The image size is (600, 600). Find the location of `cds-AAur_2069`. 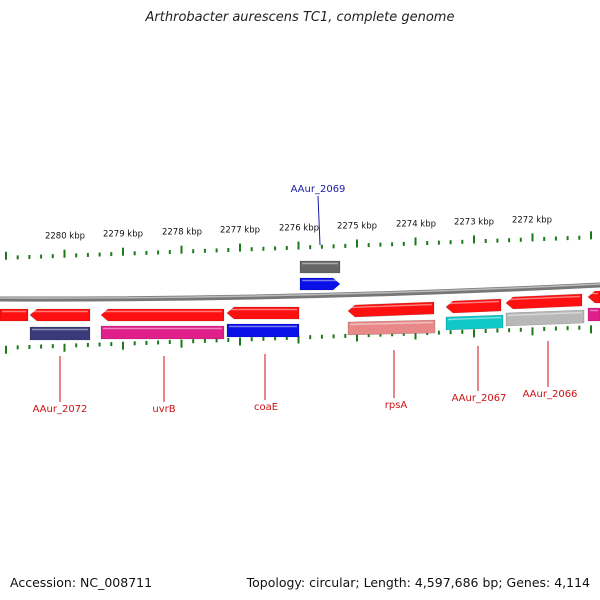

cds-AAur_2069 is located at coordinates (320, 284).